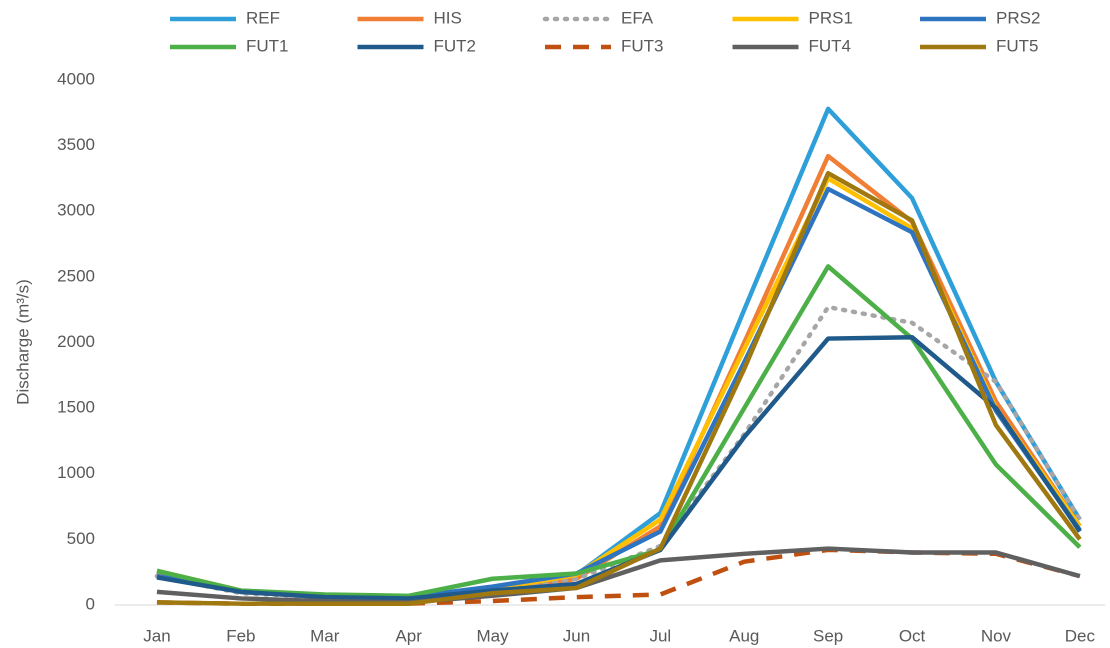 The image size is (1110, 648). What do you see at coordinates (1080, 635) in the screenshot?
I see `x-tick-label: Dec` at bounding box center [1080, 635].